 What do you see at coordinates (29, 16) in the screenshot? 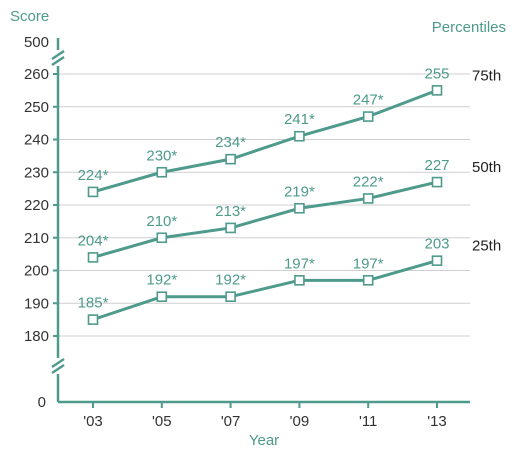
I see `y-axis-title: Score` at bounding box center [29, 16].